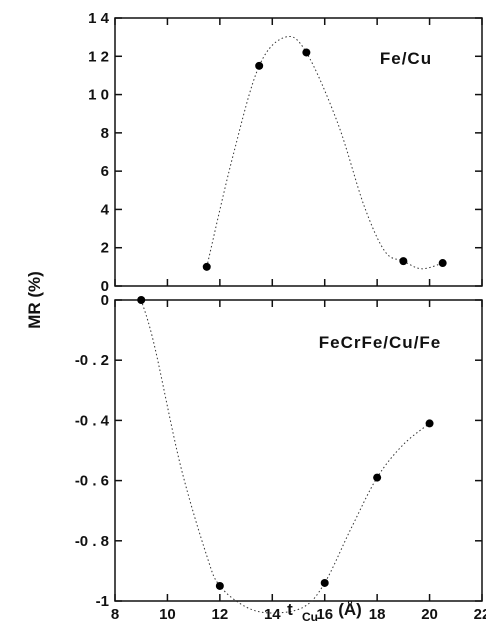  I want to click on x-tick-label: 20, so click(429, 614).